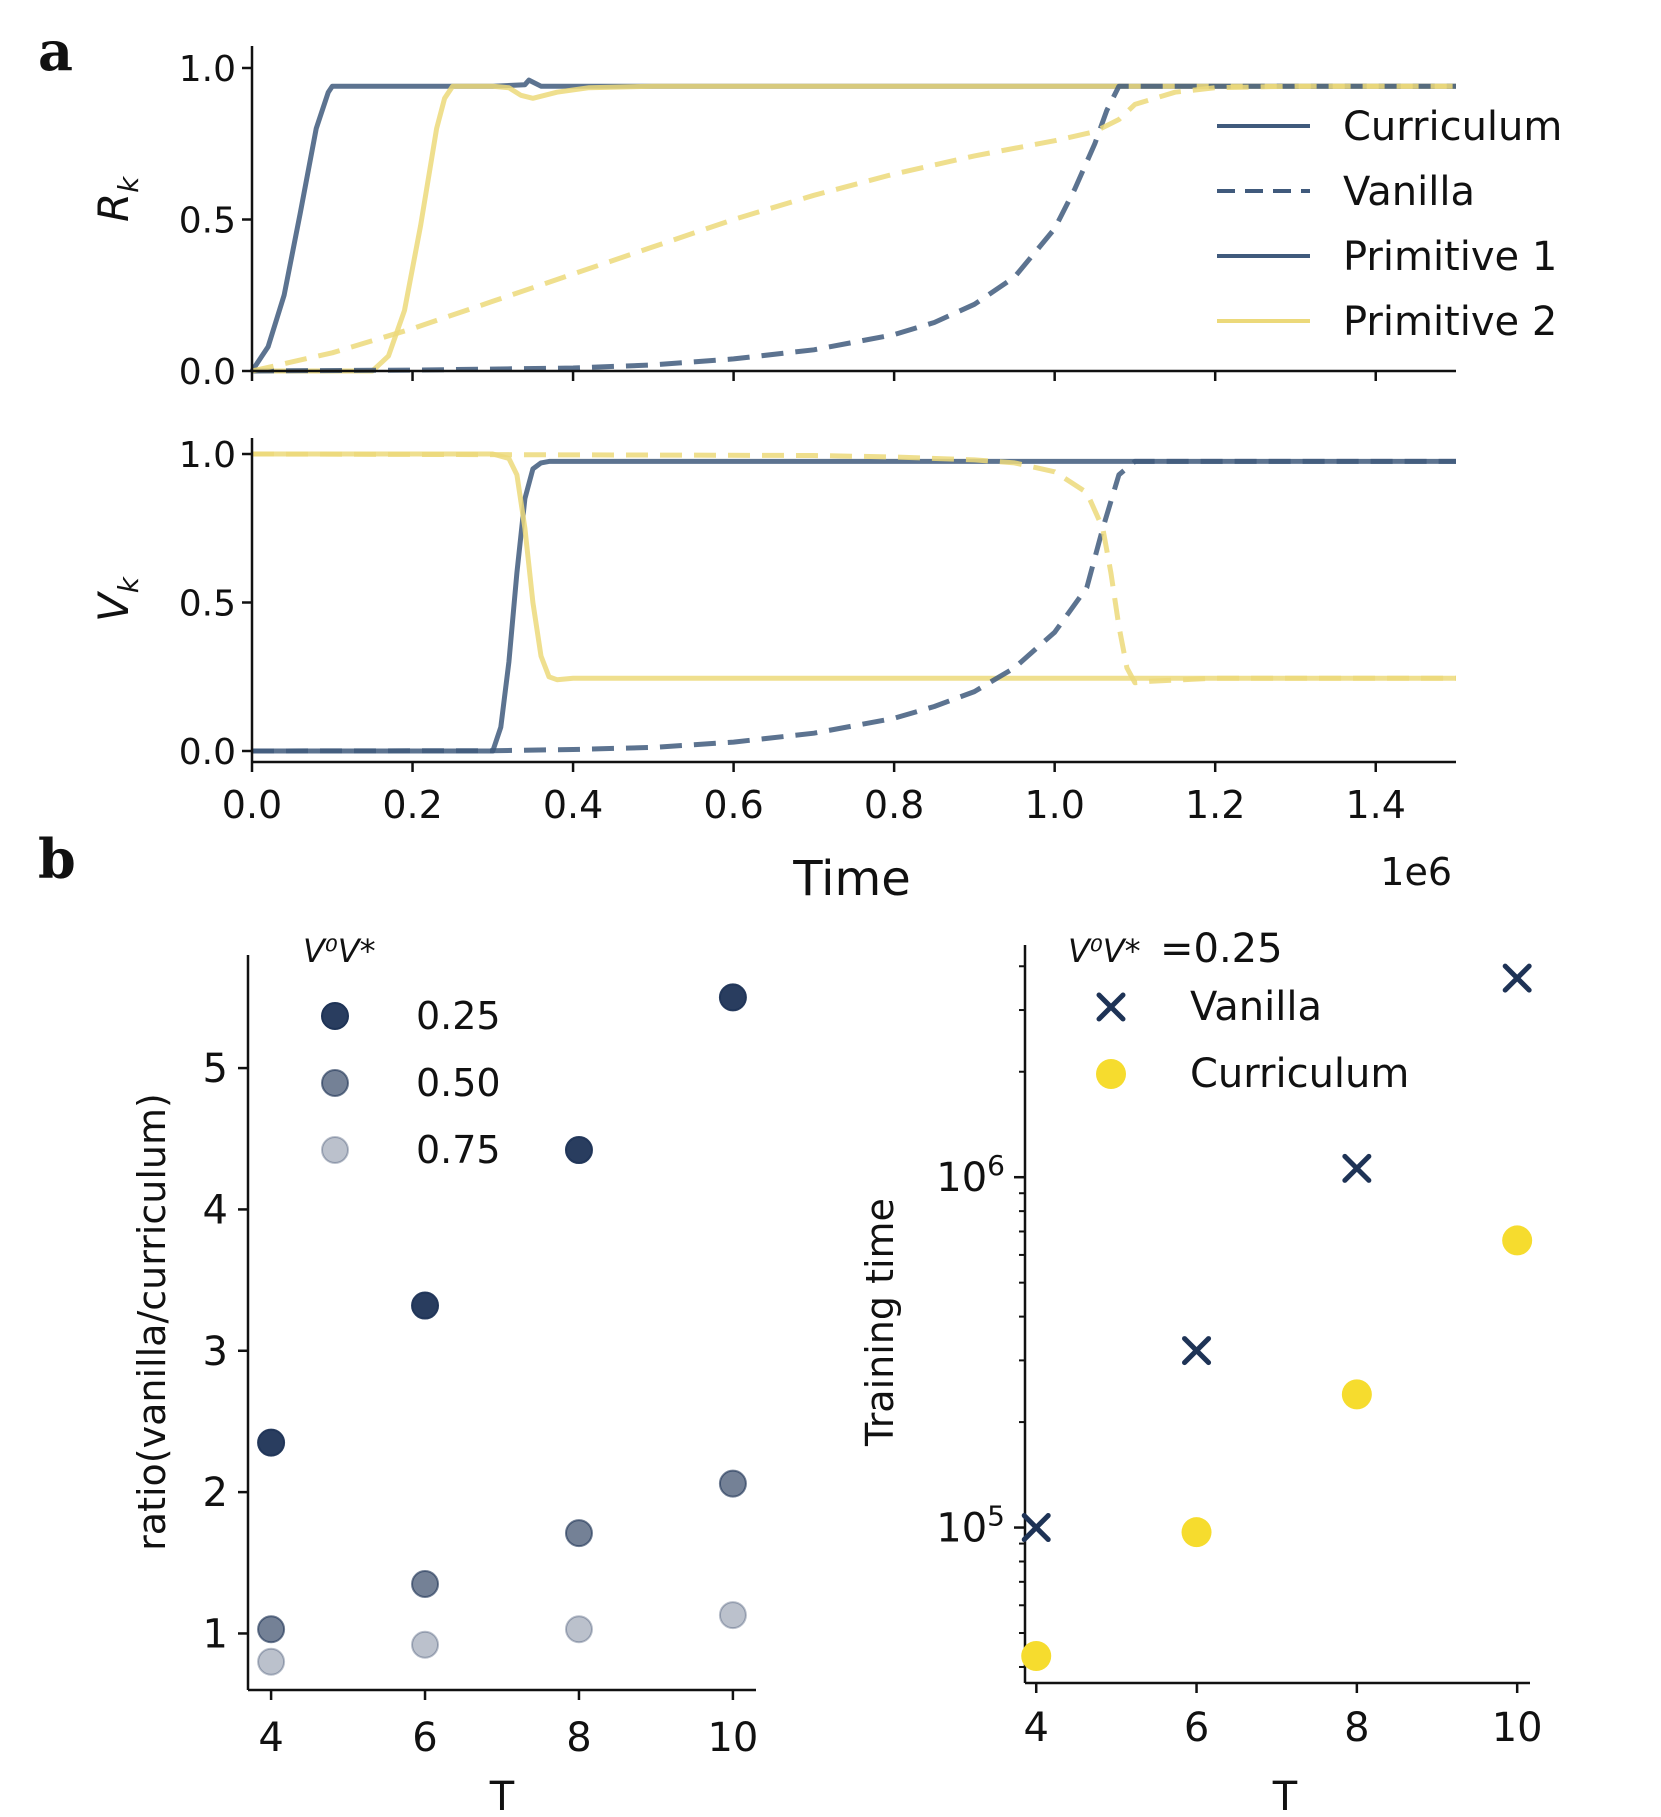 Image resolution: width=1661 pixels, height=1817 pixels. I want to click on ratio-y-tick-label: 1, so click(215, 1634).